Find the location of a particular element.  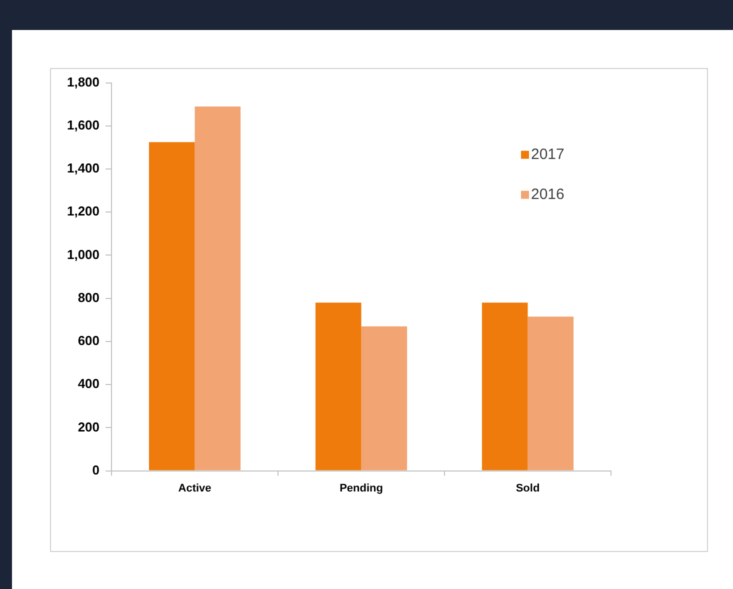

y-tick-label: 1,200 is located at coordinates (83, 211).